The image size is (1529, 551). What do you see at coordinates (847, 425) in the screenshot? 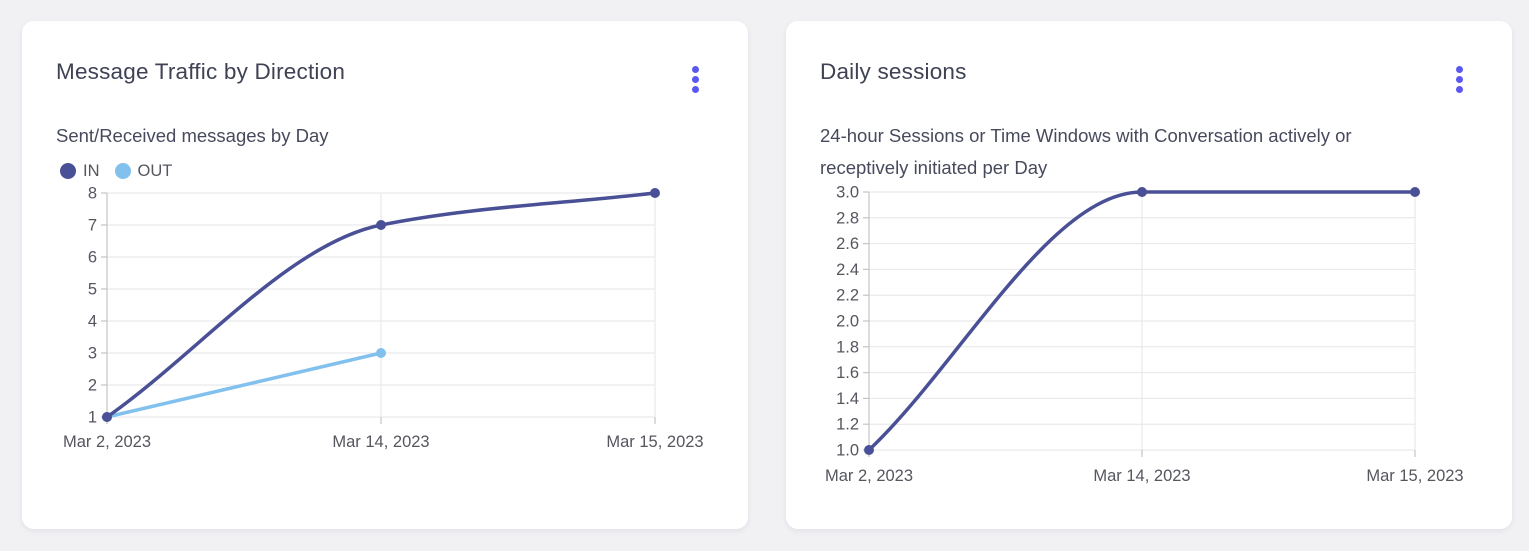
I see `svg-text: 1.2` at bounding box center [847, 425].